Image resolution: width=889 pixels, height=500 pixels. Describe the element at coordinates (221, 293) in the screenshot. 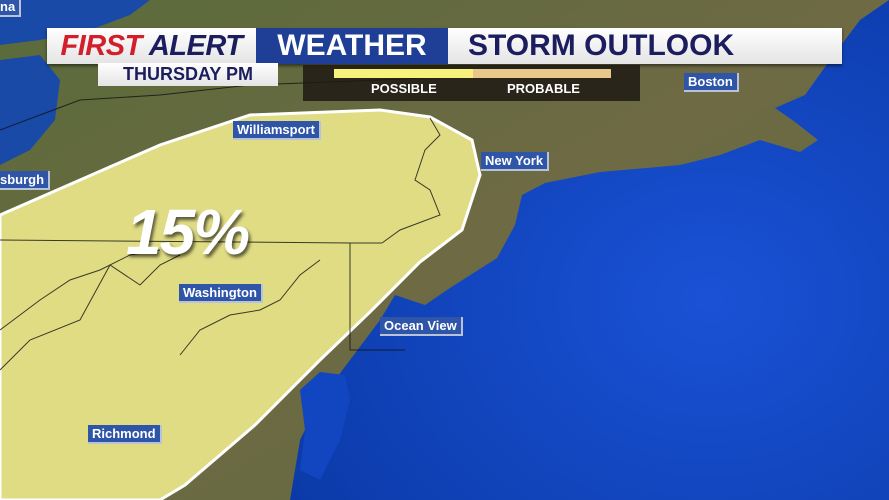

I see `city-label-washington: Washington` at that location.